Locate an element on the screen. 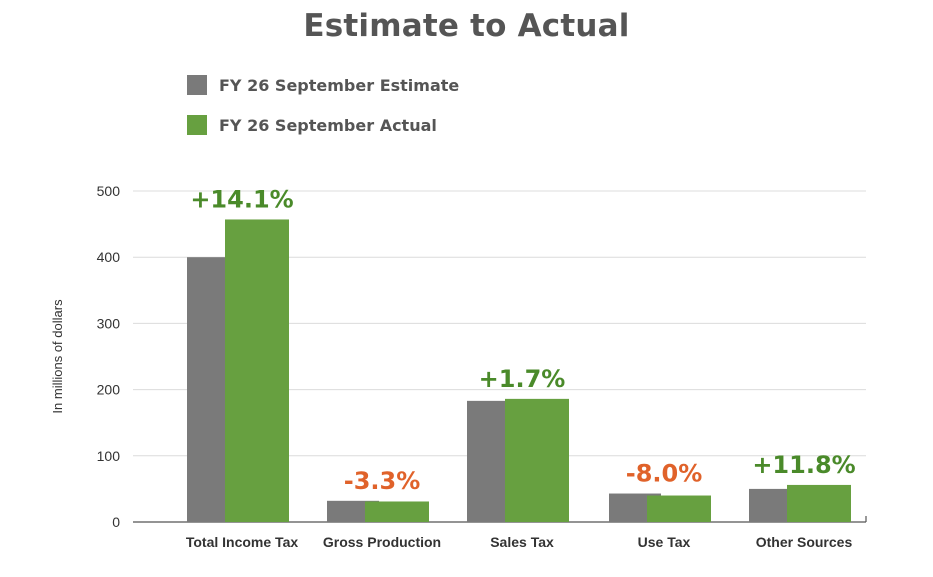 The image size is (933, 577). data-label-2: +1.7% is located at coordinates (522, 379).